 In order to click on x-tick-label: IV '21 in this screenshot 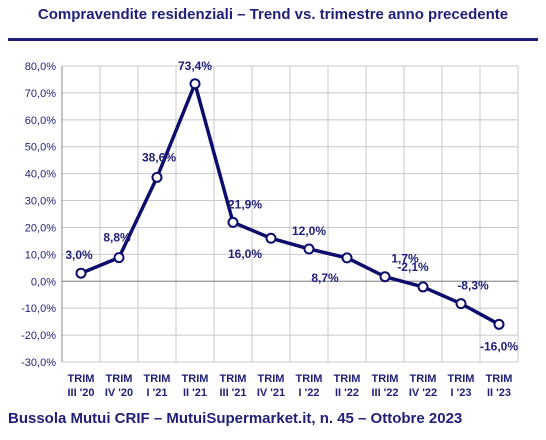, I will do `click(271, 393)`.